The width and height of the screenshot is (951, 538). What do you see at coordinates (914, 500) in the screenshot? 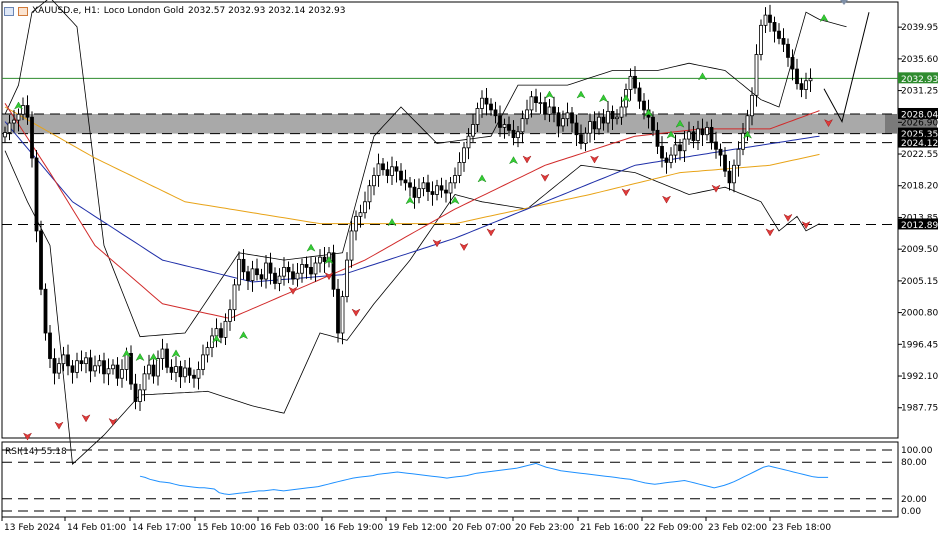
I see `rsi-tick-label: 20.00` at bounding box center [914, 500].